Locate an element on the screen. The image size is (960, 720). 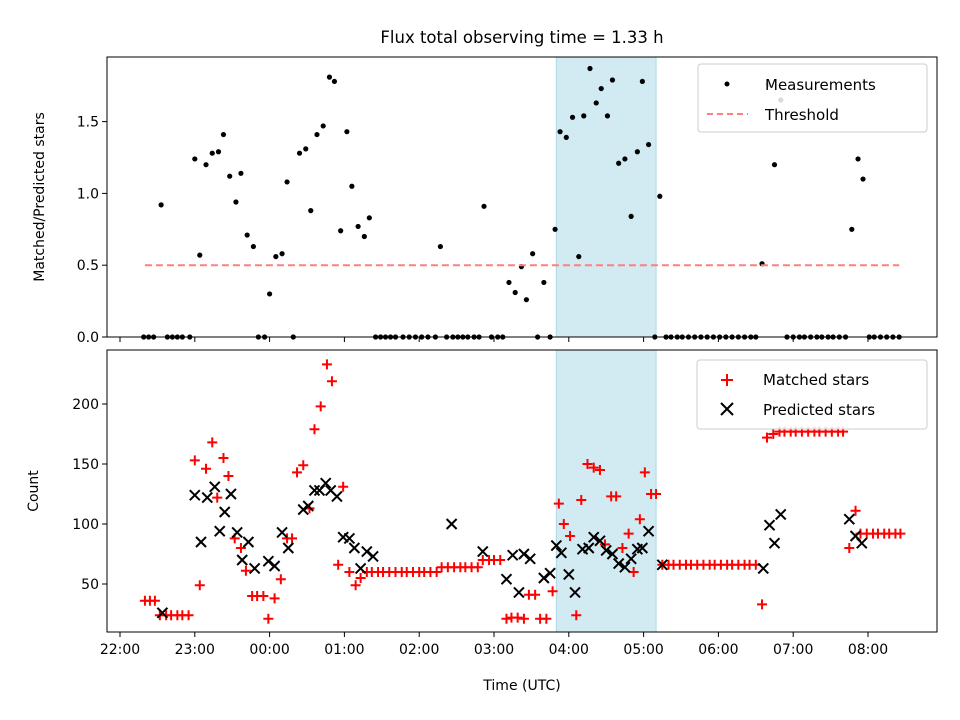
top-y-tick-label: 0.0 is located at coordinates (88, 338).